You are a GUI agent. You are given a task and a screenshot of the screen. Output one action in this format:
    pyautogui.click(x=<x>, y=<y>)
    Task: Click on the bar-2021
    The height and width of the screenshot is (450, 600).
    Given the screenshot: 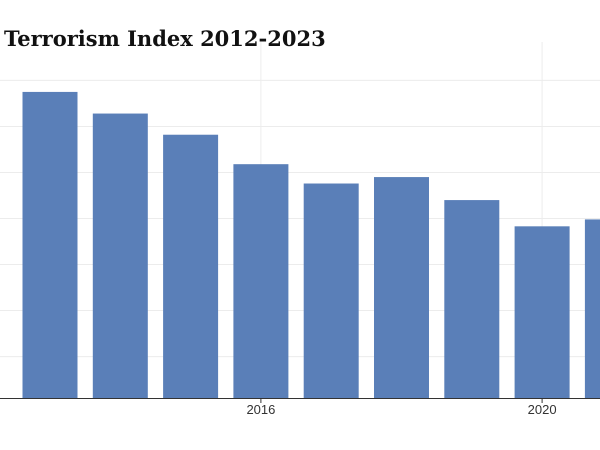 What is the action you would take?
    pyautogui.click(x=592, y=308)
    